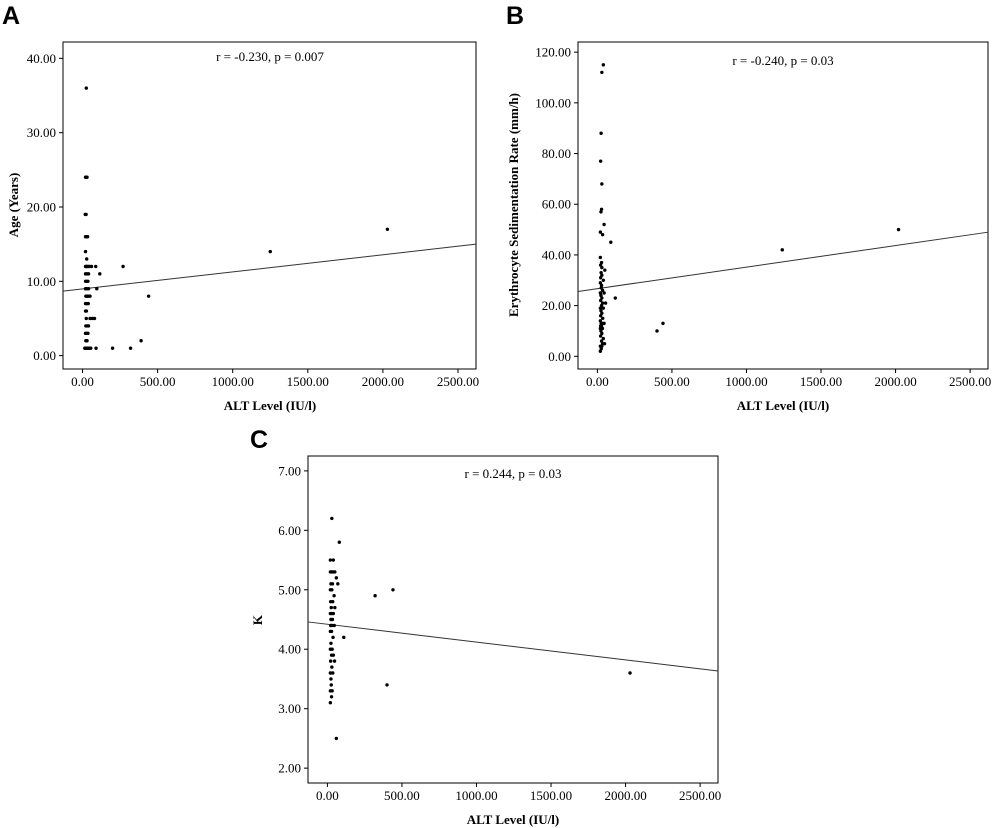  What do you see at coordinates (700, 795) in the screenshot?
I see `panel-c-x-tick-label: 2500.00` at bounding box center [700, 795].